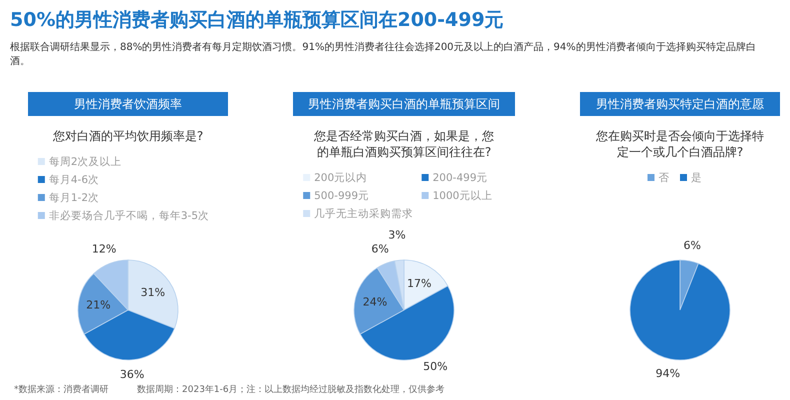 The height and width of the screenshot is (400, 790). I want to click on data-label: 17%, so click(419, 283).